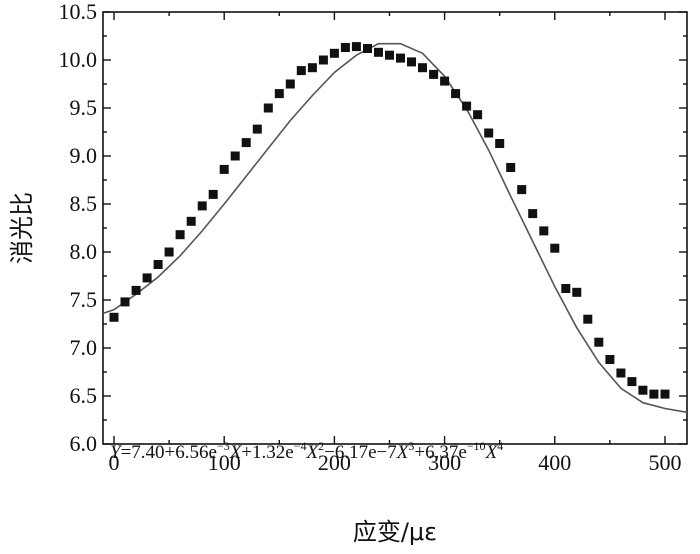 Image resolution: width=700 pixels, height=554 pixels. What do you see at coordinates (78, 59) in the screenshot?
I see `y-tick-label: 10.0` at bounding box center [78, 59].